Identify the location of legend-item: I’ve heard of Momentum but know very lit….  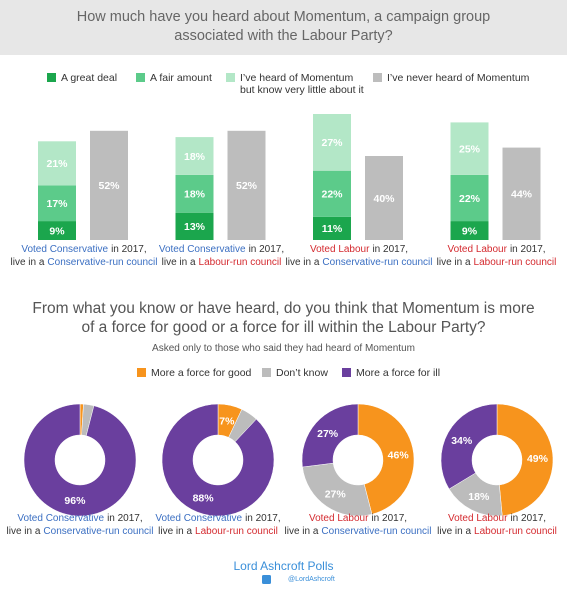
(296, 84).